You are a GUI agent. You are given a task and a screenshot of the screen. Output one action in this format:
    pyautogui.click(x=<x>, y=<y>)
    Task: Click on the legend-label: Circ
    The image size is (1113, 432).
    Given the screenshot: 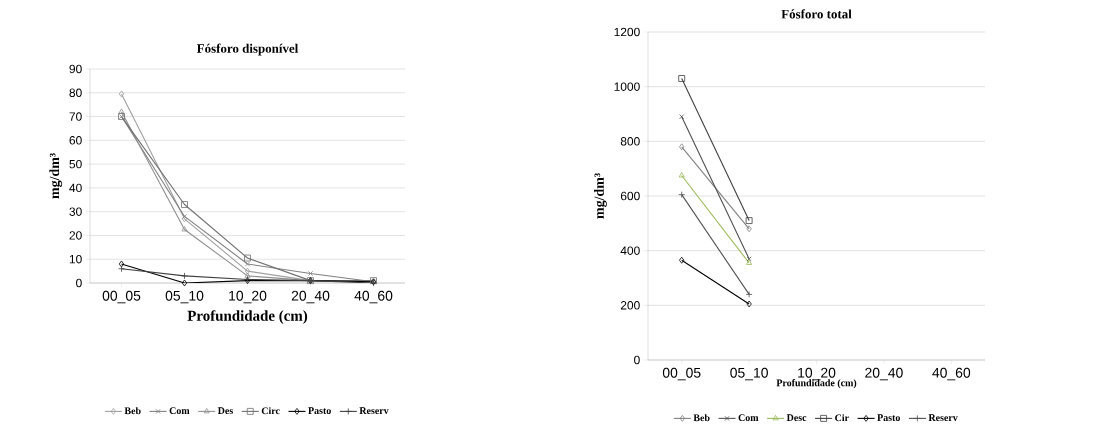 What is the action you would take?
    pyautogui.click(x=270, y=411)
    